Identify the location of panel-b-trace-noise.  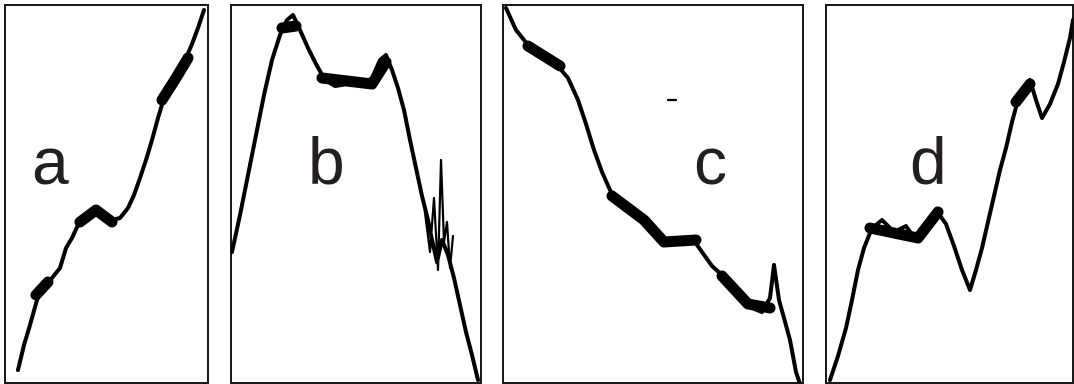
(438, 215).